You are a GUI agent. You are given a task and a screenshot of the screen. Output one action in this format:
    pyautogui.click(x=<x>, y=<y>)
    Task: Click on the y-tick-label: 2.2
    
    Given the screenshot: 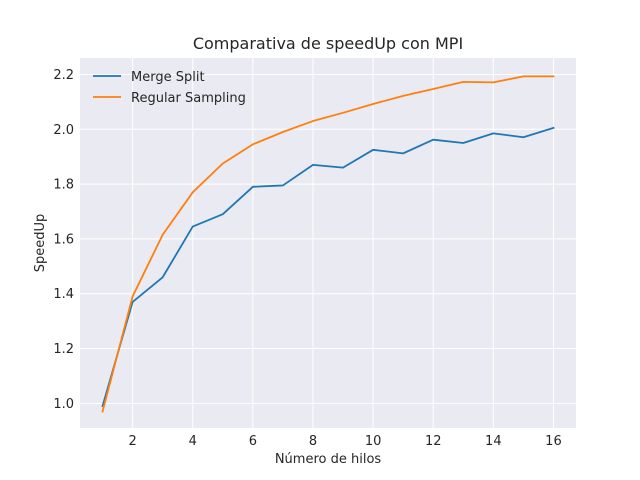 What is the action you would take?
    pyautogui.click(x=63, y=75)
    